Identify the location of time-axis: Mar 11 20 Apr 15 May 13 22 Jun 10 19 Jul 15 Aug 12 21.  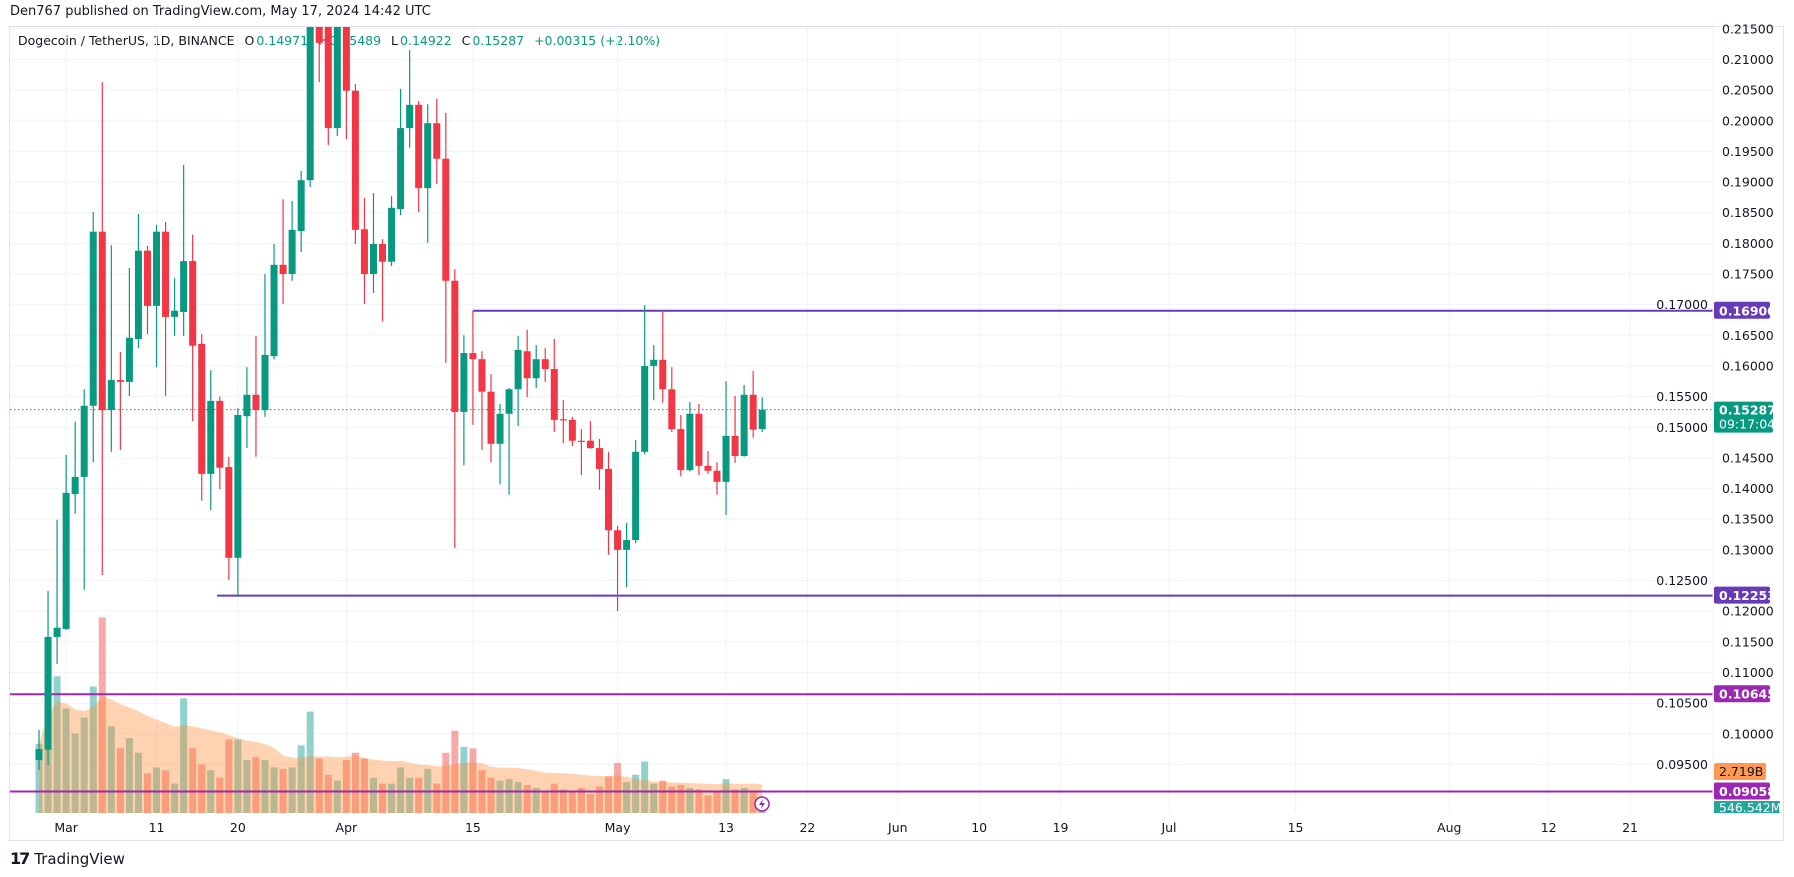
(846, 827).